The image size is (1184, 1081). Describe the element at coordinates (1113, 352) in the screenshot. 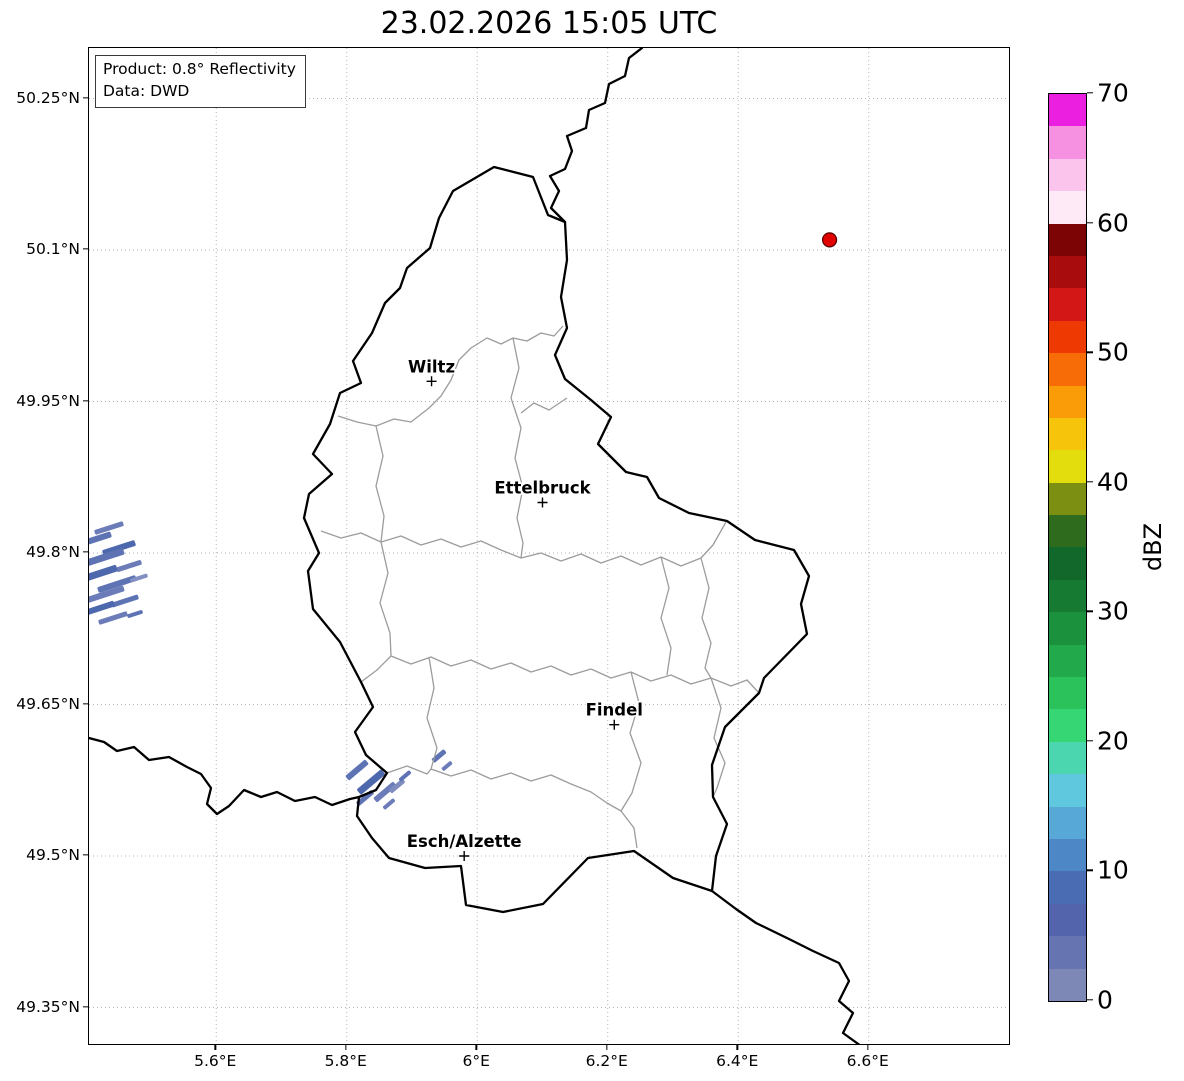

I see `colorbar-tick-label: 50` at that location.